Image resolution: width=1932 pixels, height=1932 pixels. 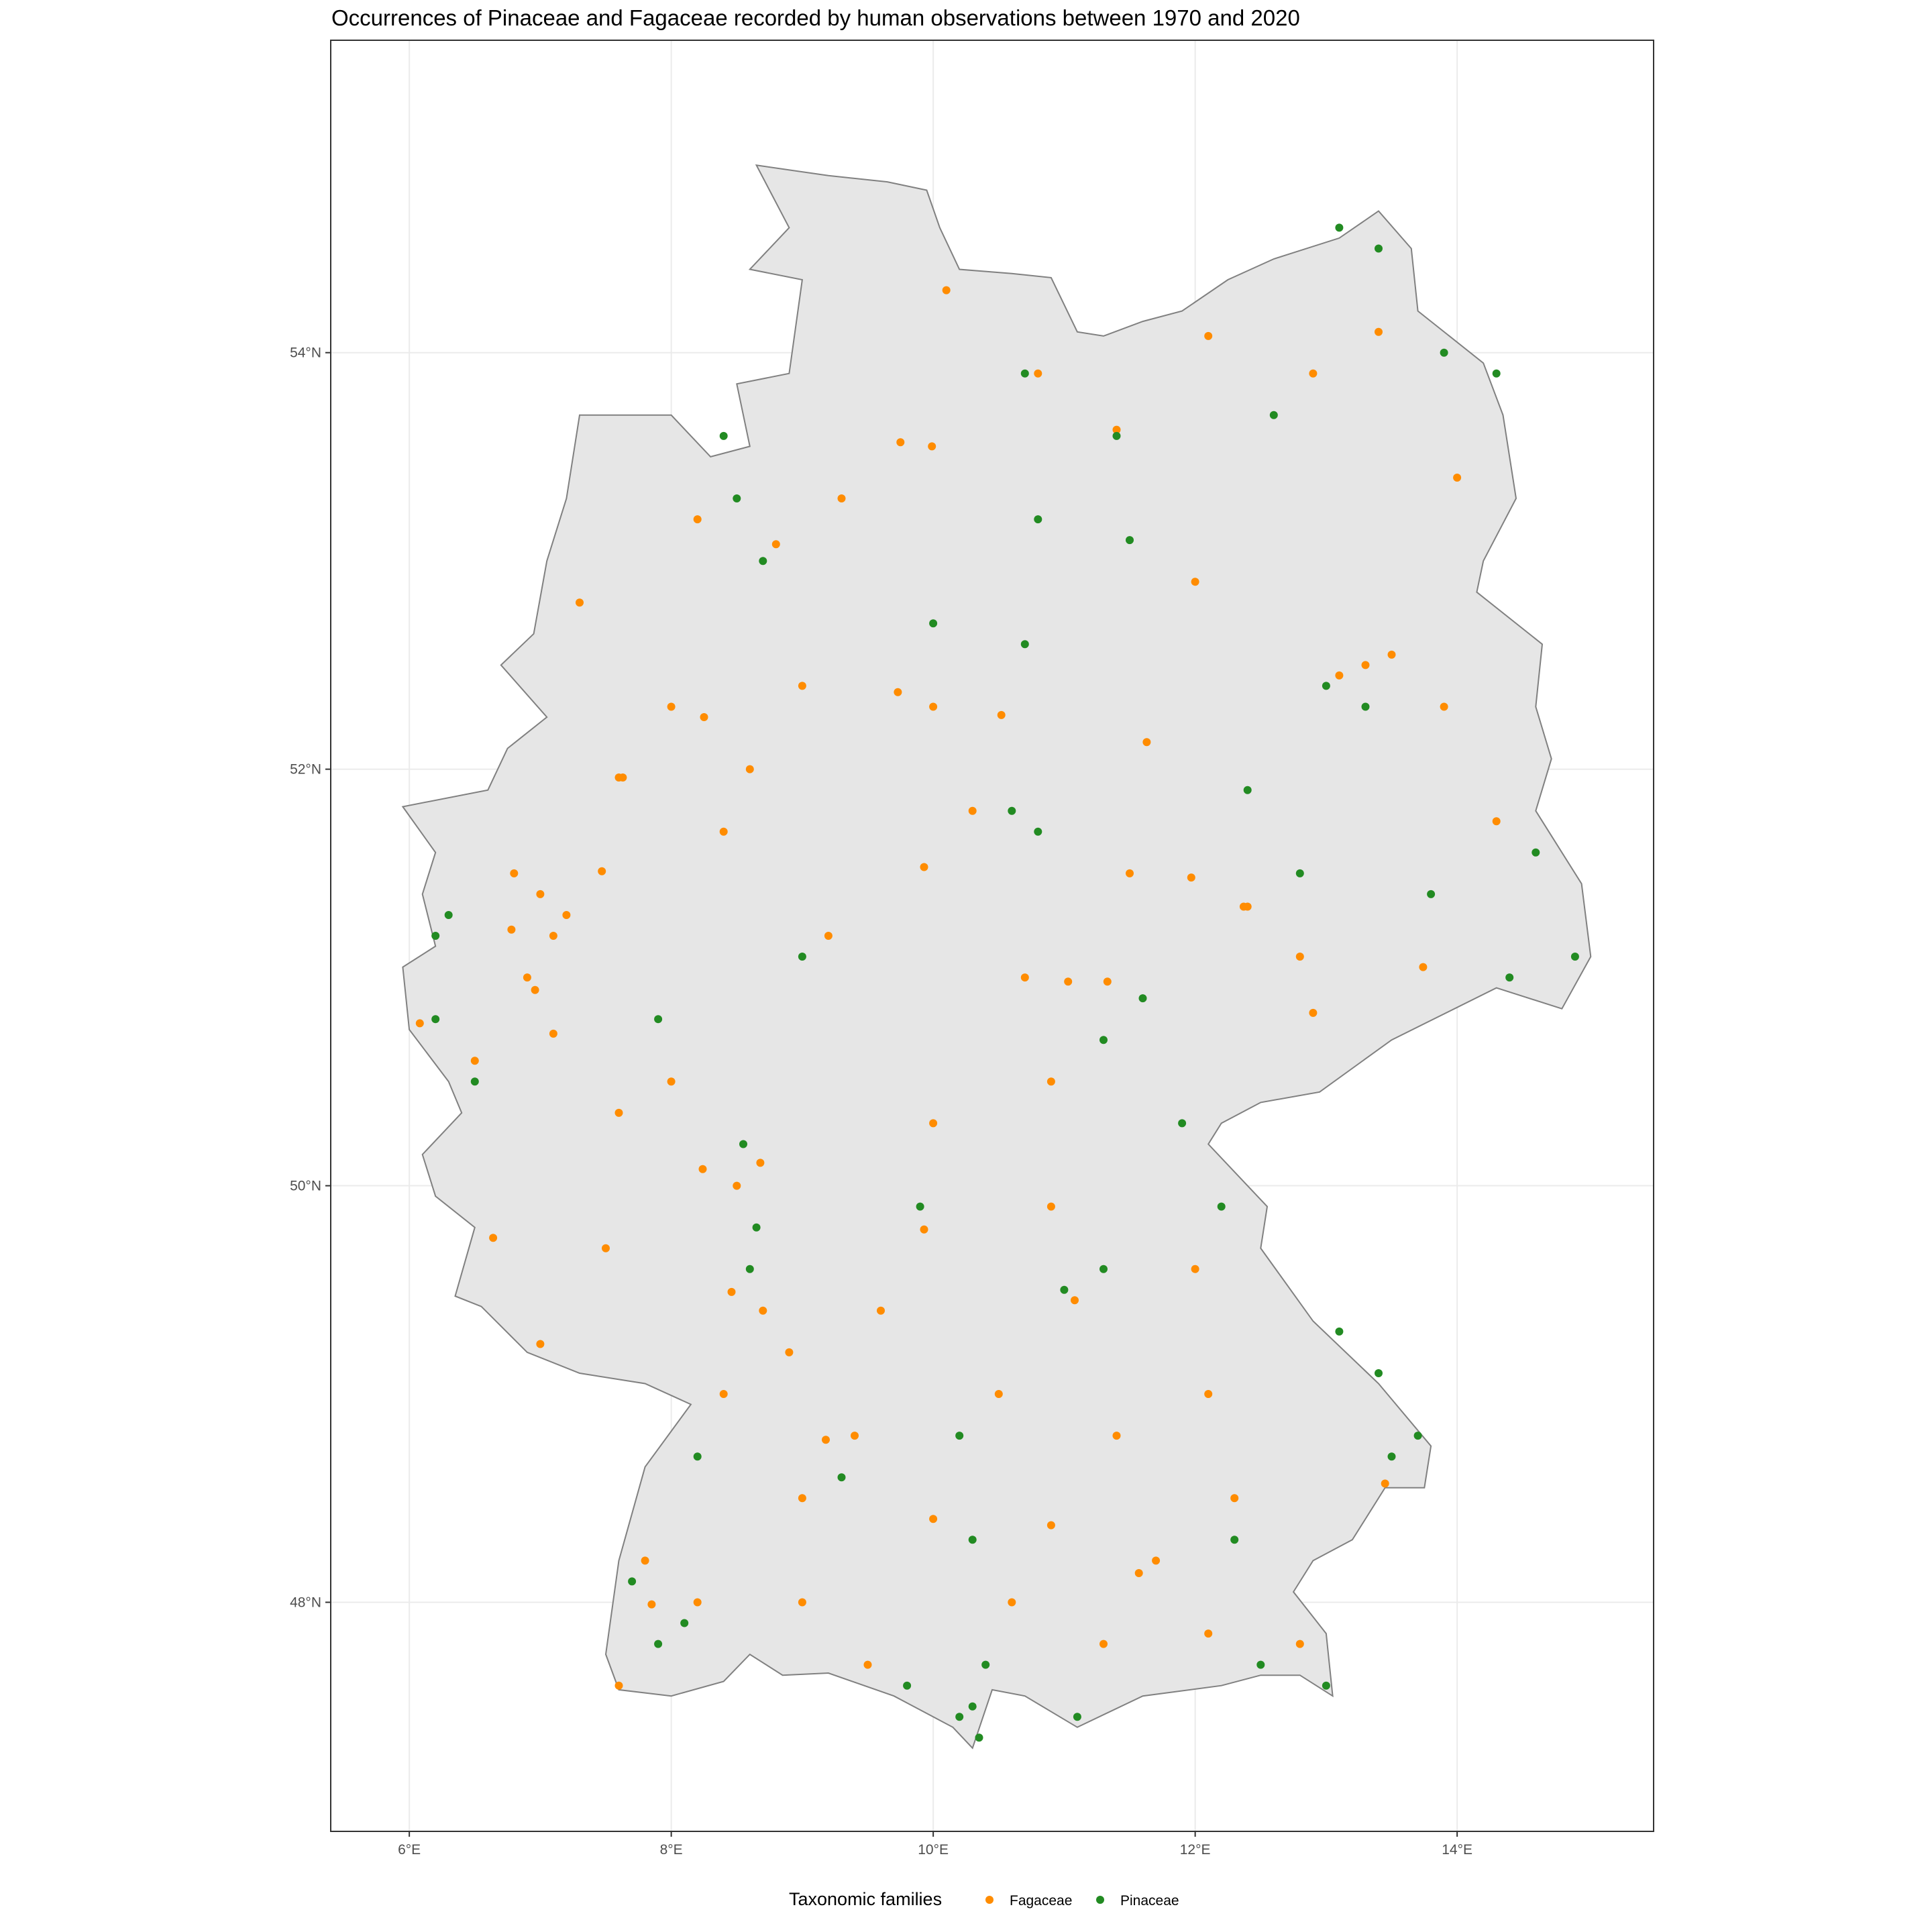 I want to click on legend: Taxonomic families Fagaceae Pinaceae, so click(x=984, y=1899).